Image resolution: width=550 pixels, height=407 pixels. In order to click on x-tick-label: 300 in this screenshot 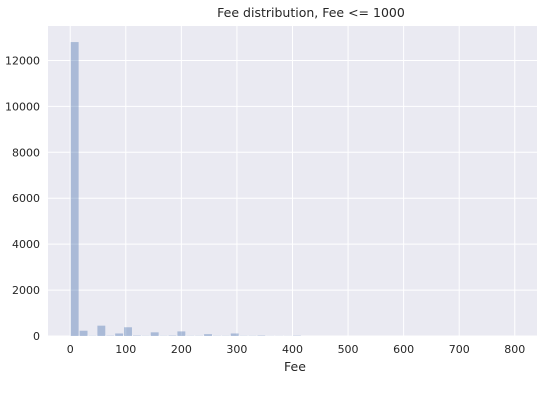, I will do `click(236, 349)`.